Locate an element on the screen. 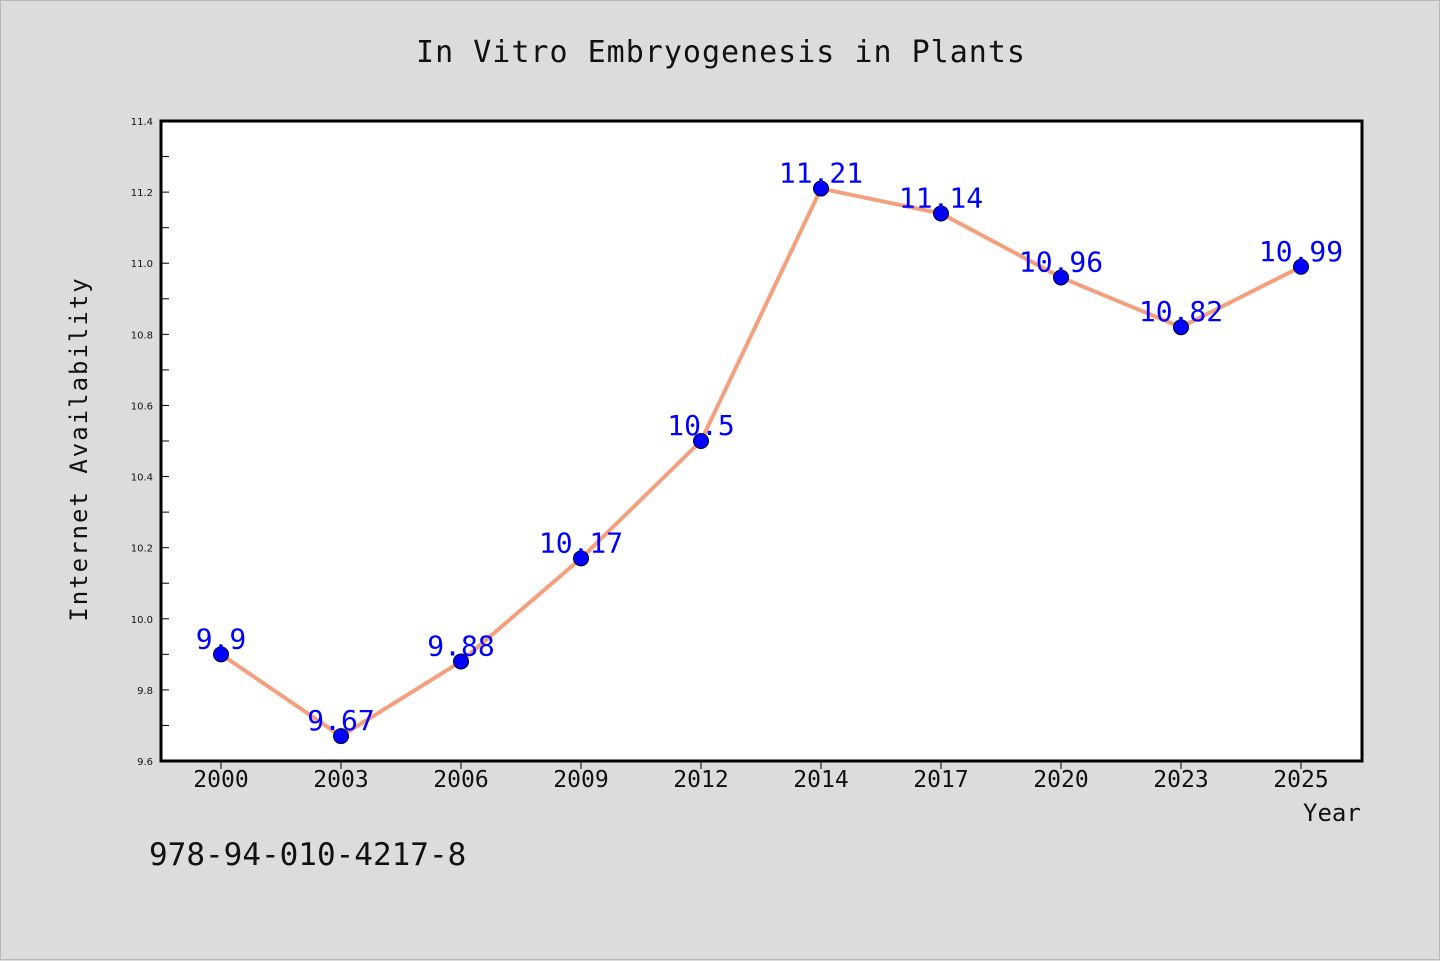 This screenshot has width=1440, height=961. y-tick-label: 10.0 is located at coordinates (142, 620).